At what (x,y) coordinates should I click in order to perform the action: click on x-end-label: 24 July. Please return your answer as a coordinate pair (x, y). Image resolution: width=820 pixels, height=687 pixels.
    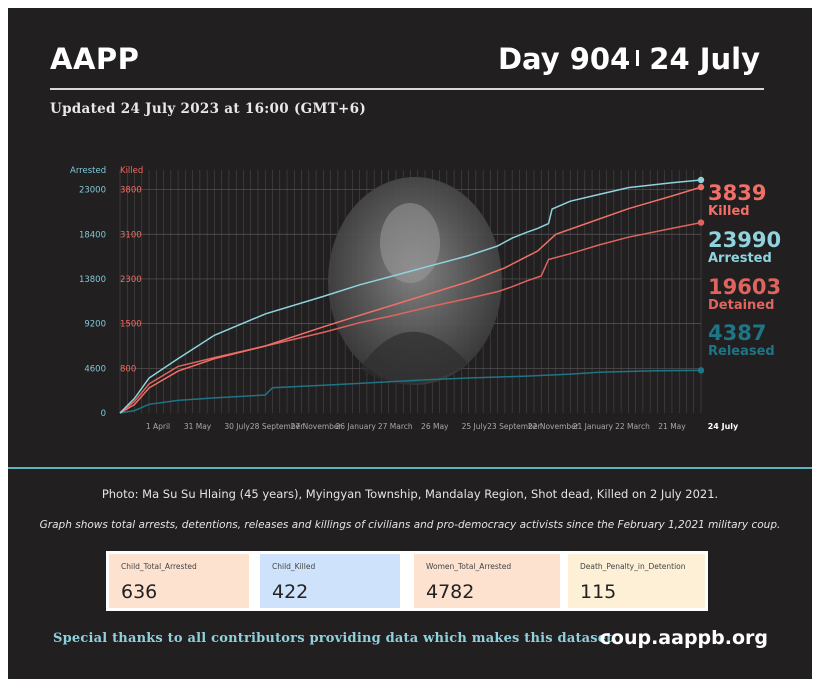
    Looking at the image, I should click on (723, 426).